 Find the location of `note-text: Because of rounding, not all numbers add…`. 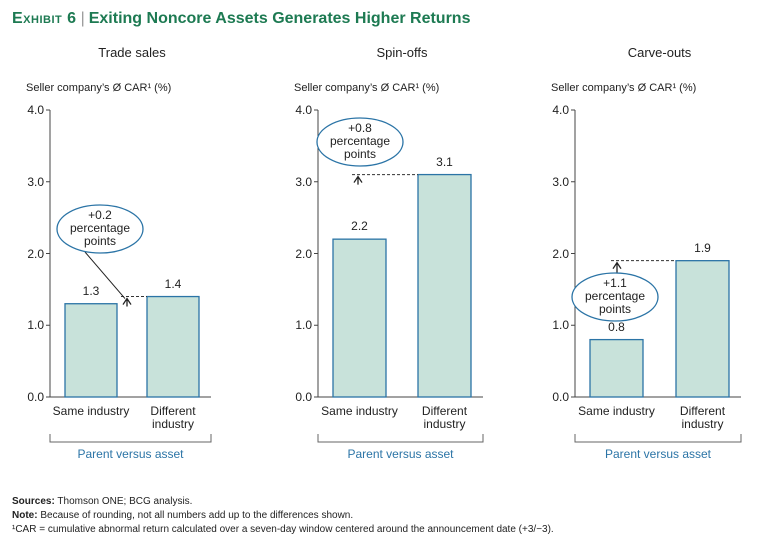

note-text: Because of rounding, not all numbers add… is located at coordinates (197, 515).